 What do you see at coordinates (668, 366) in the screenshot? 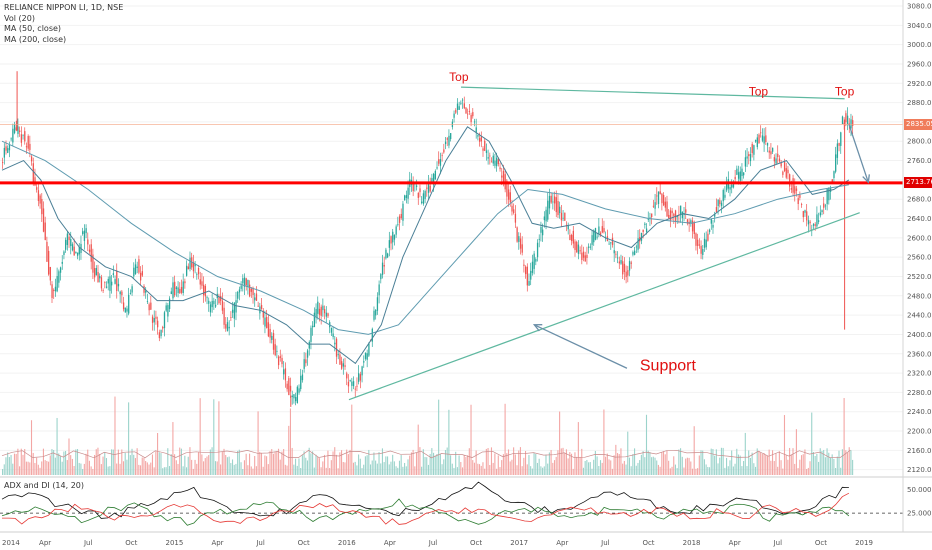
I see `annotation-label: Support` at bounding box center [668, 366].